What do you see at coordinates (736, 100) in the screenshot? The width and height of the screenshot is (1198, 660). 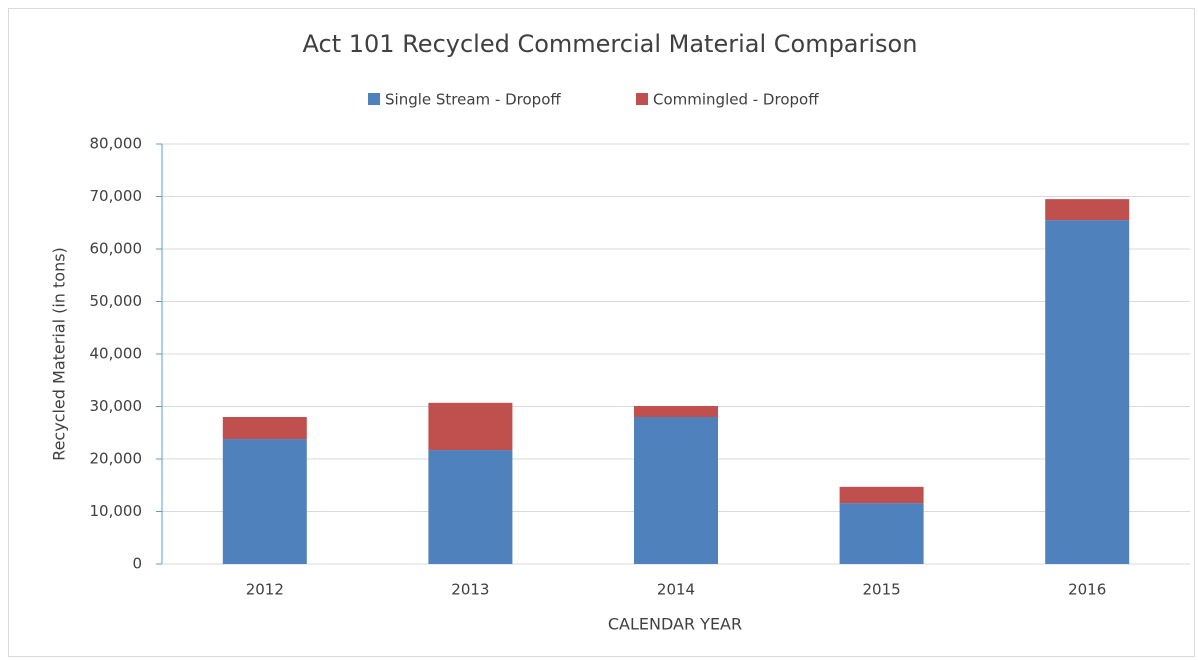 I see `legend-label: Commingled - Dropoff` at bounding box center [736, 100].